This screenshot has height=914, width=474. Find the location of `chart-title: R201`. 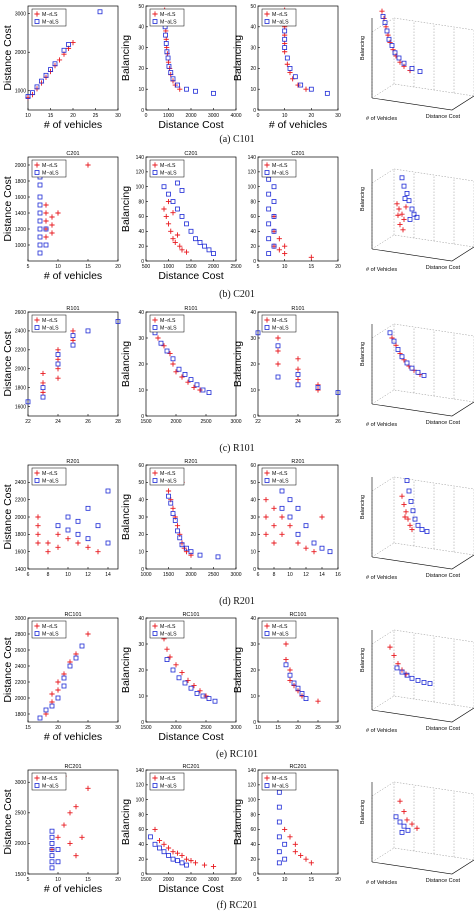

chart-title: R201 is located at coordinates (72, 462).